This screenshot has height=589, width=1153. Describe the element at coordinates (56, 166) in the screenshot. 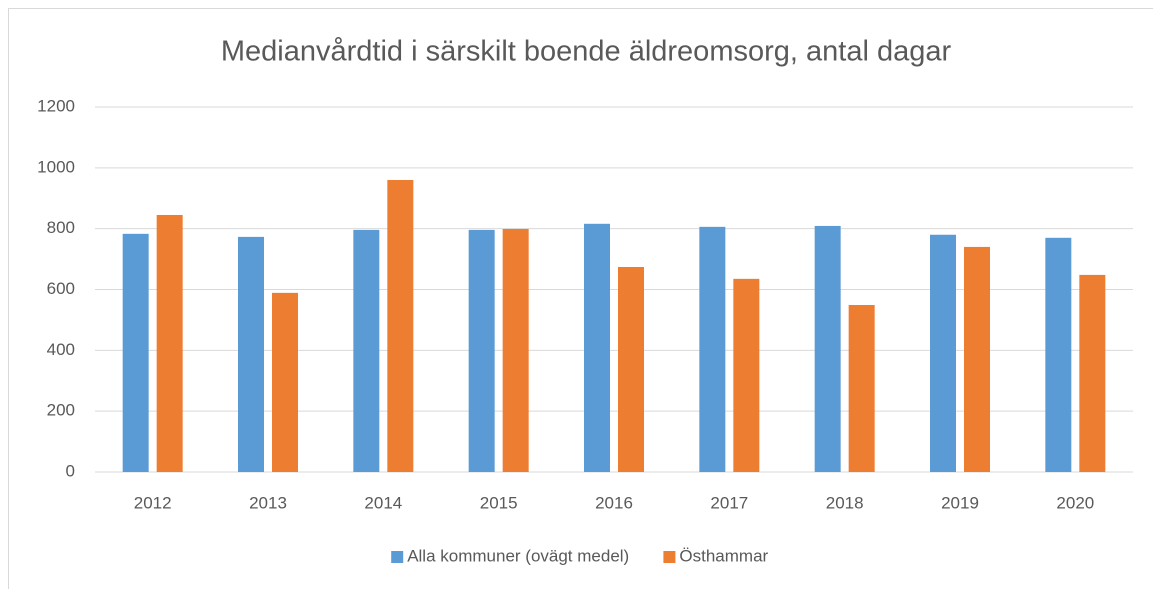

I see `y-tick-label: 1000` at that location.